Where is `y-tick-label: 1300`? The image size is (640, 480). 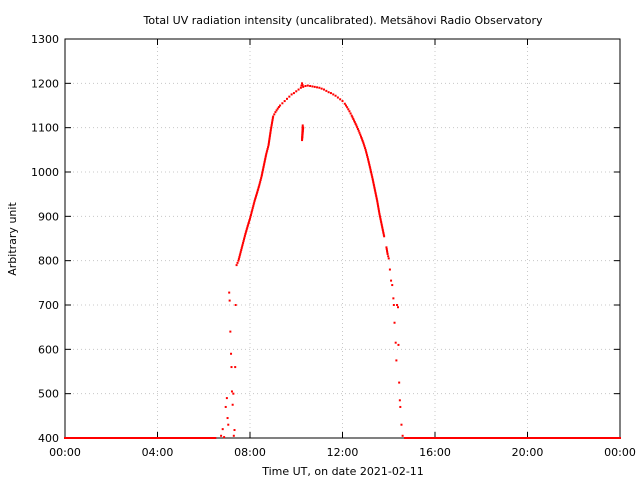 y-tick-label: 1300 is located at coordinates (45, 39).